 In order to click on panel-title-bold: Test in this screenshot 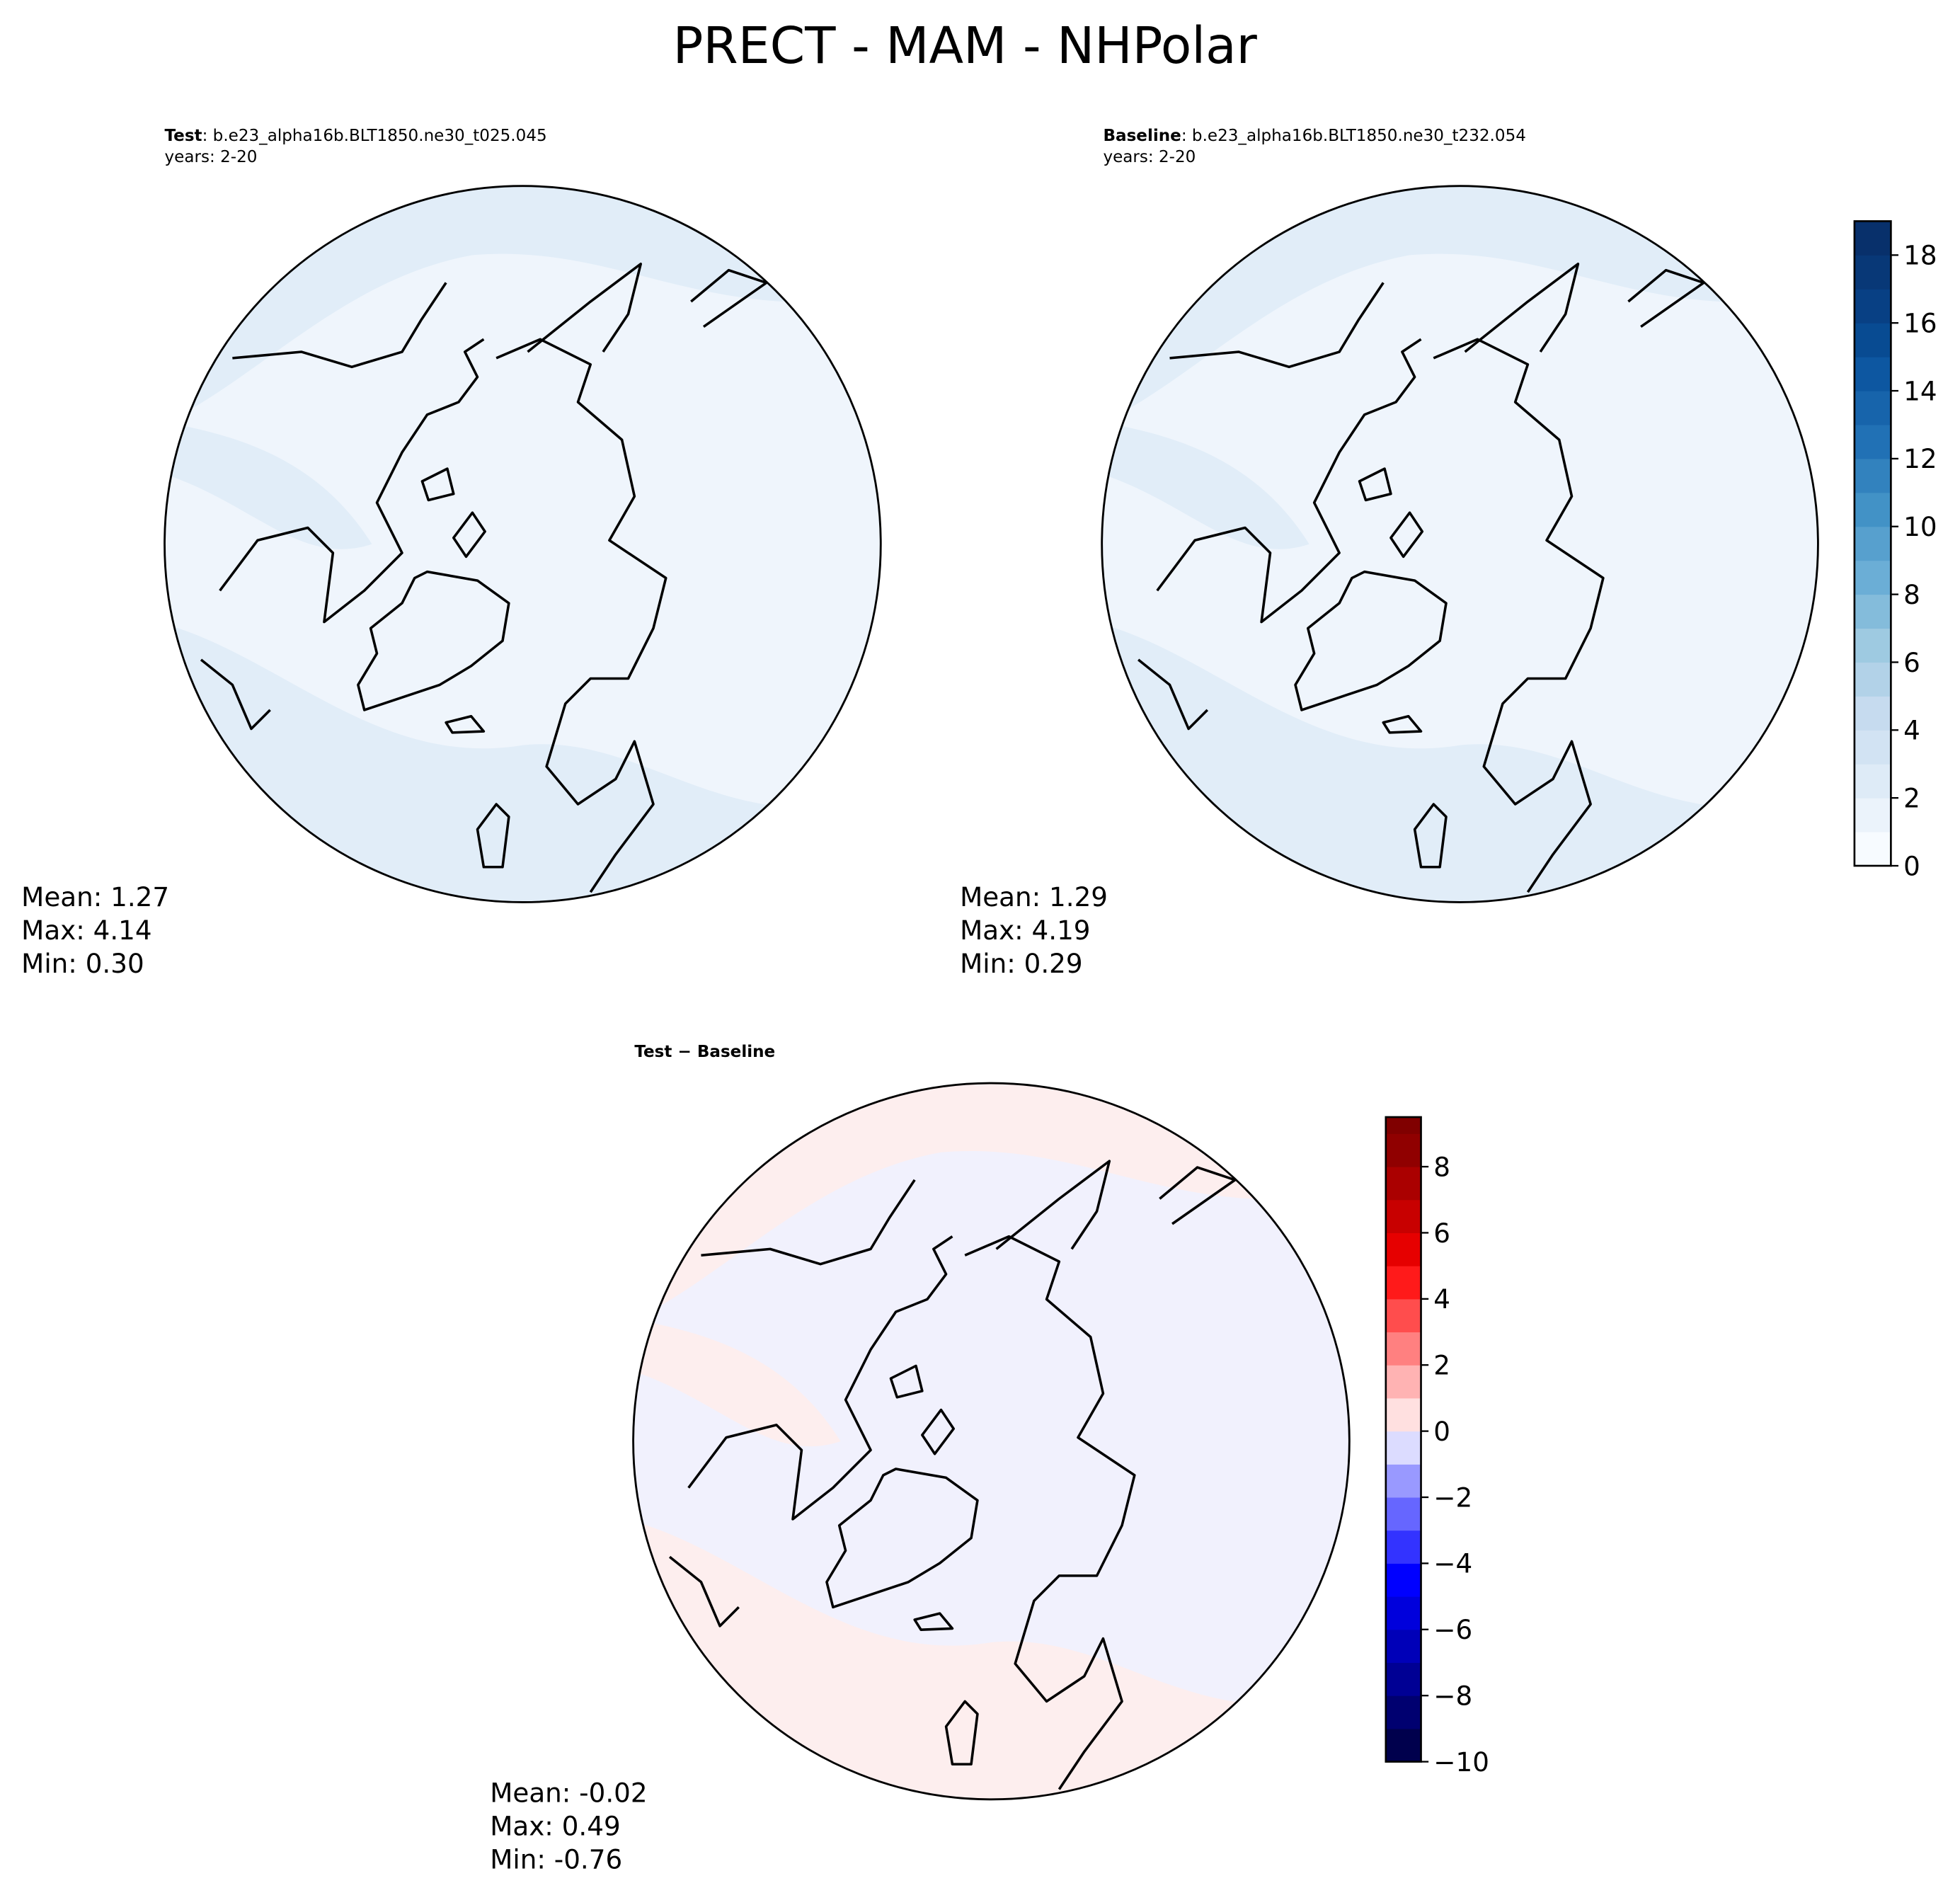, I will do `click(183, 136)`.